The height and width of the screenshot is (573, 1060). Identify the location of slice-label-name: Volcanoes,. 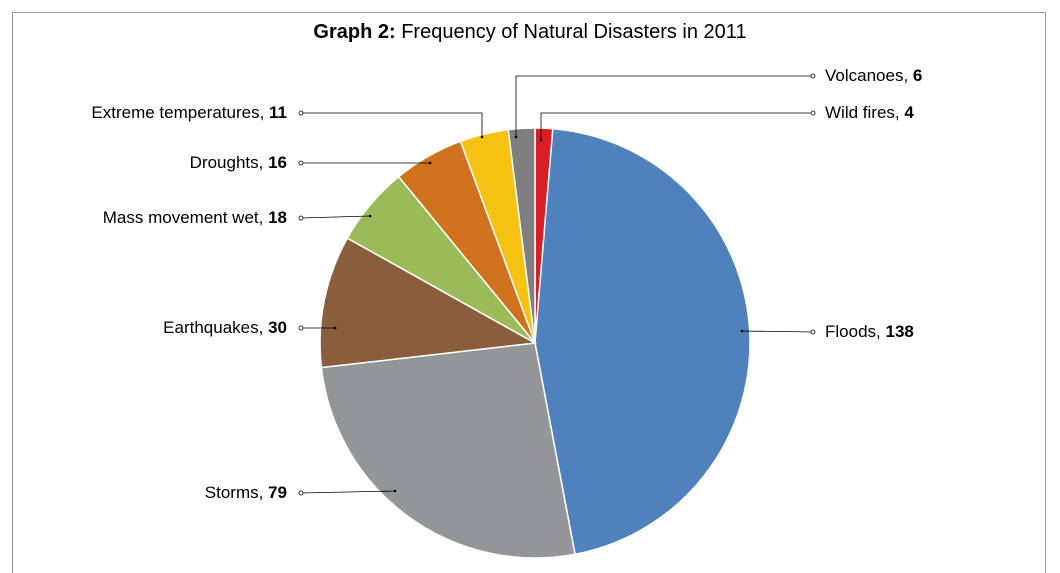
(869, 75).